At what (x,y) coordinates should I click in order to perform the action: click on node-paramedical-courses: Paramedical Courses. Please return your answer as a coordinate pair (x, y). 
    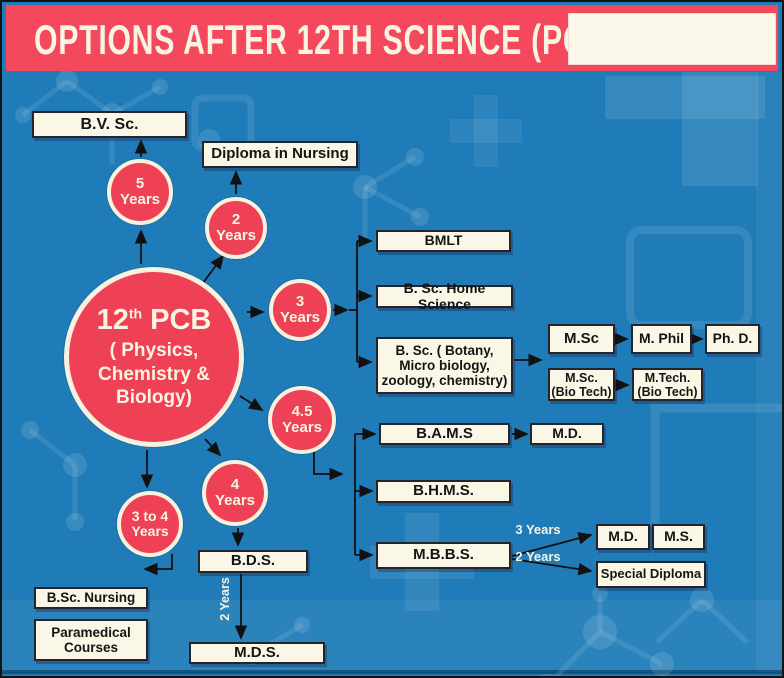
    Looking at the image, I should click on (91, 640).